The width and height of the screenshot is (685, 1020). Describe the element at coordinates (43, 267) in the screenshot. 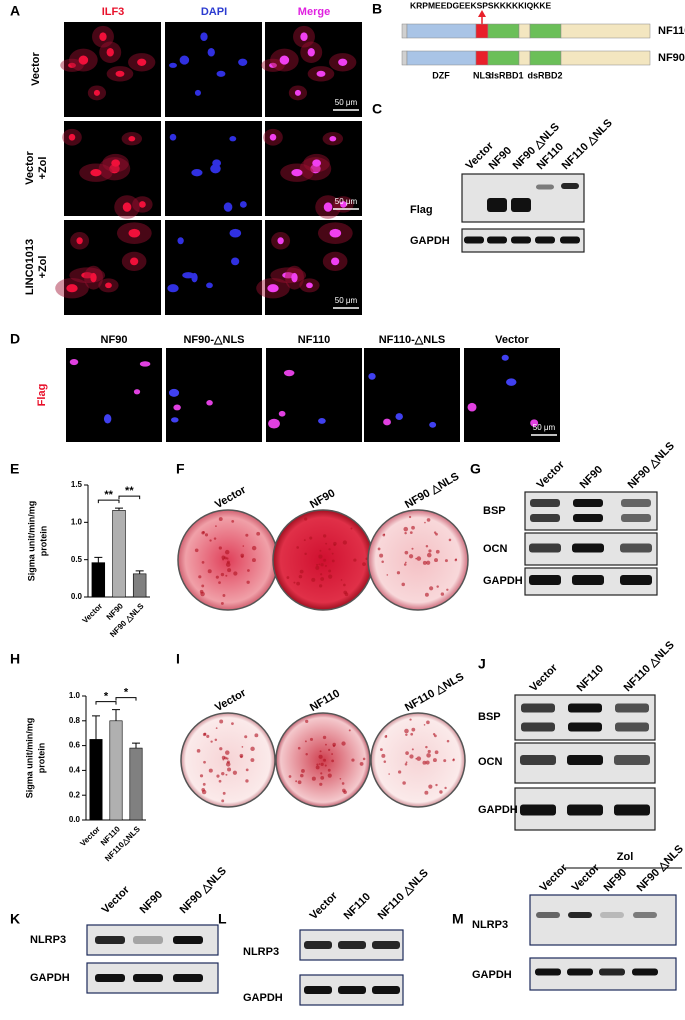

I see `row-label: +Zol` at that location.